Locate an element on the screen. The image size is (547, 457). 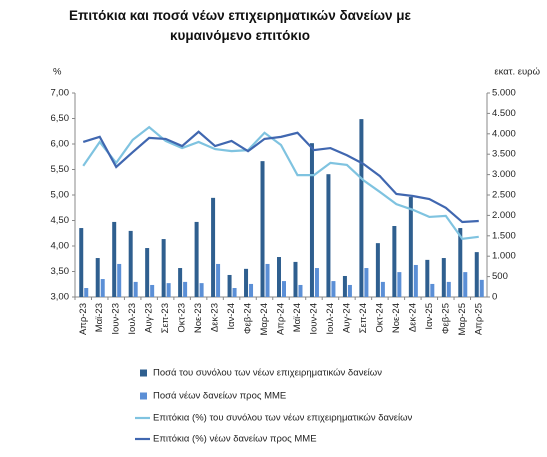
x-tick-label: Αυγ-24 is located at coordinates (346, 318).